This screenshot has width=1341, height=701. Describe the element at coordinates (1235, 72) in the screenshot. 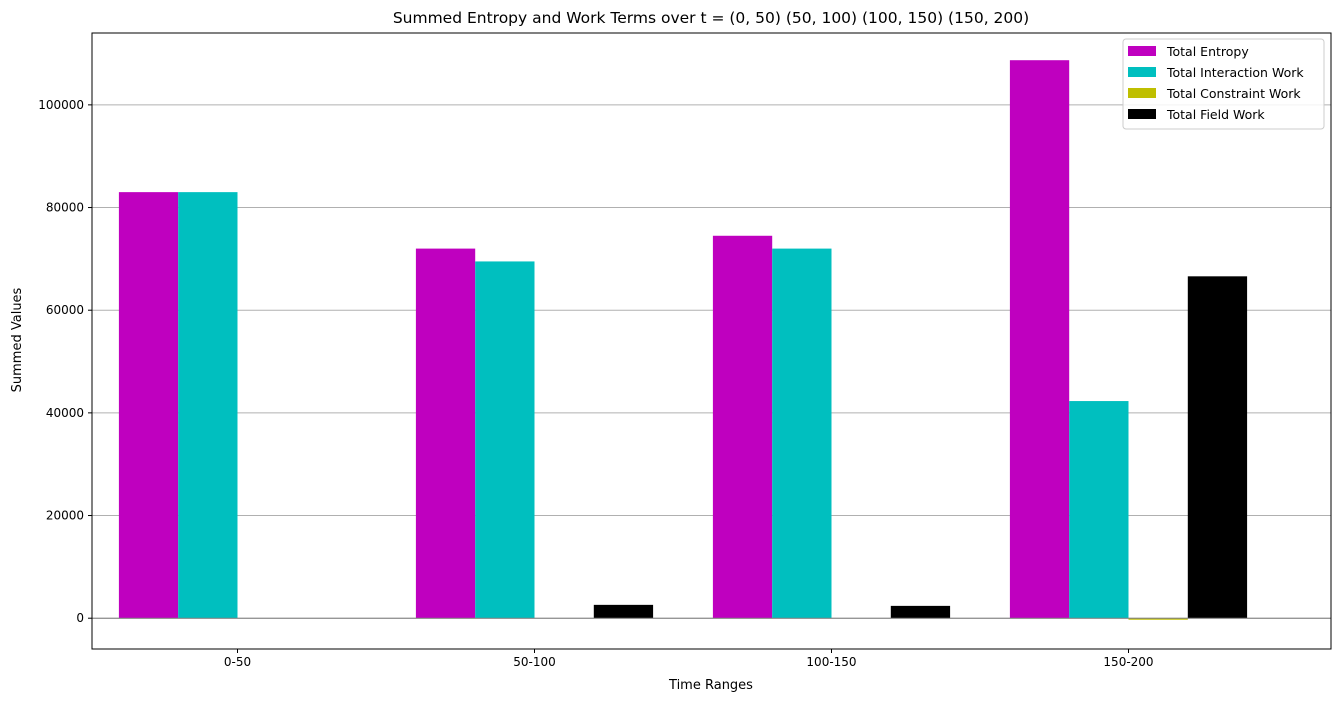

I see `legend-label: Total Interaction Work` at that location.